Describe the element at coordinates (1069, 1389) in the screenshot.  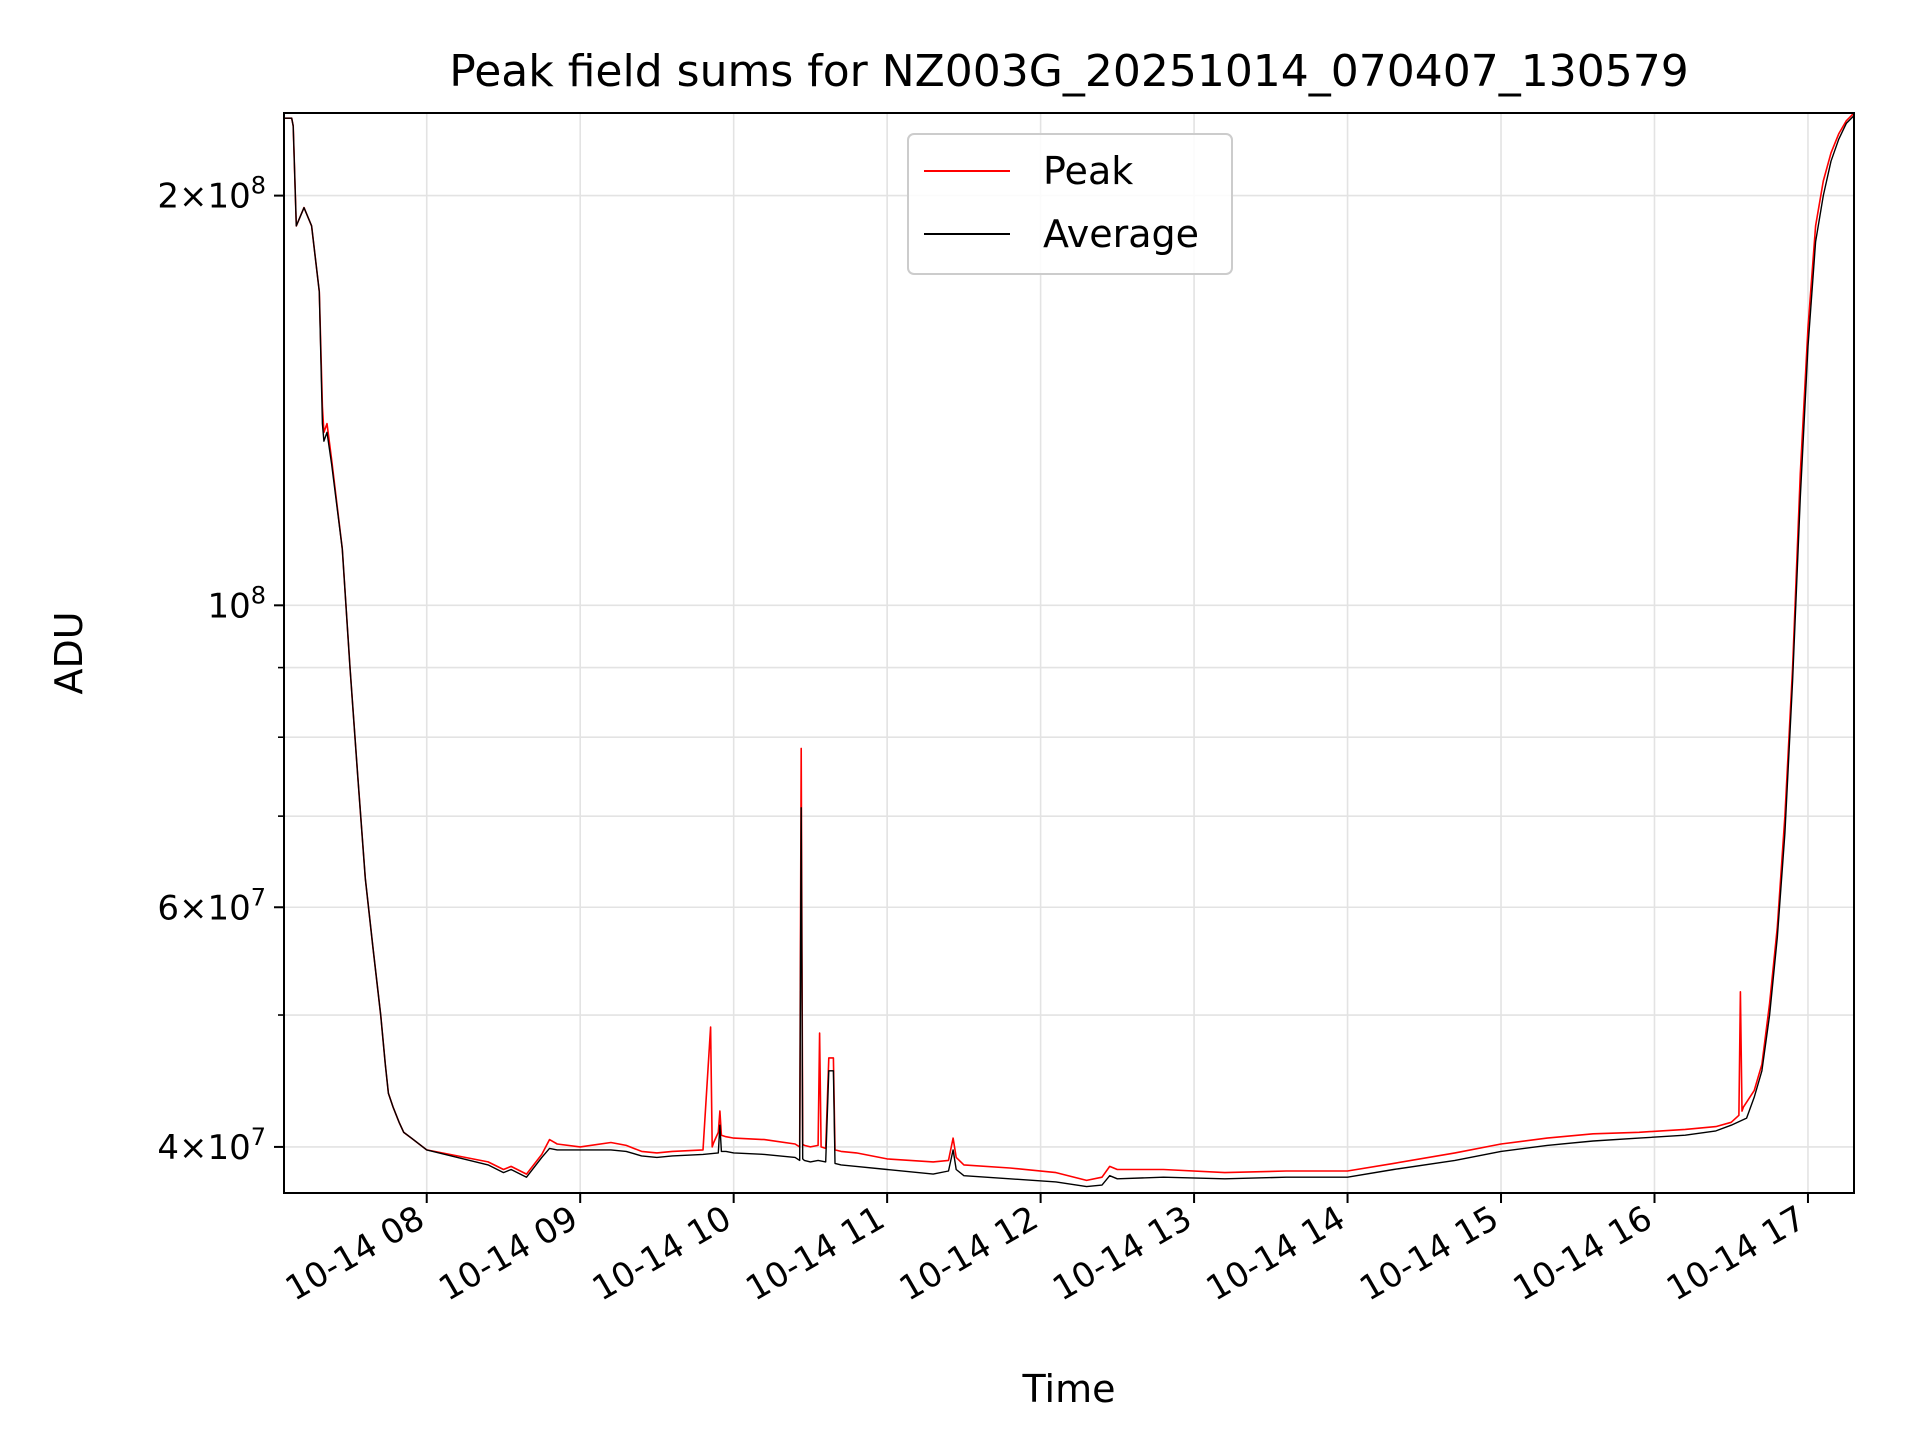
I see `x-axis-label: Time` at that location.